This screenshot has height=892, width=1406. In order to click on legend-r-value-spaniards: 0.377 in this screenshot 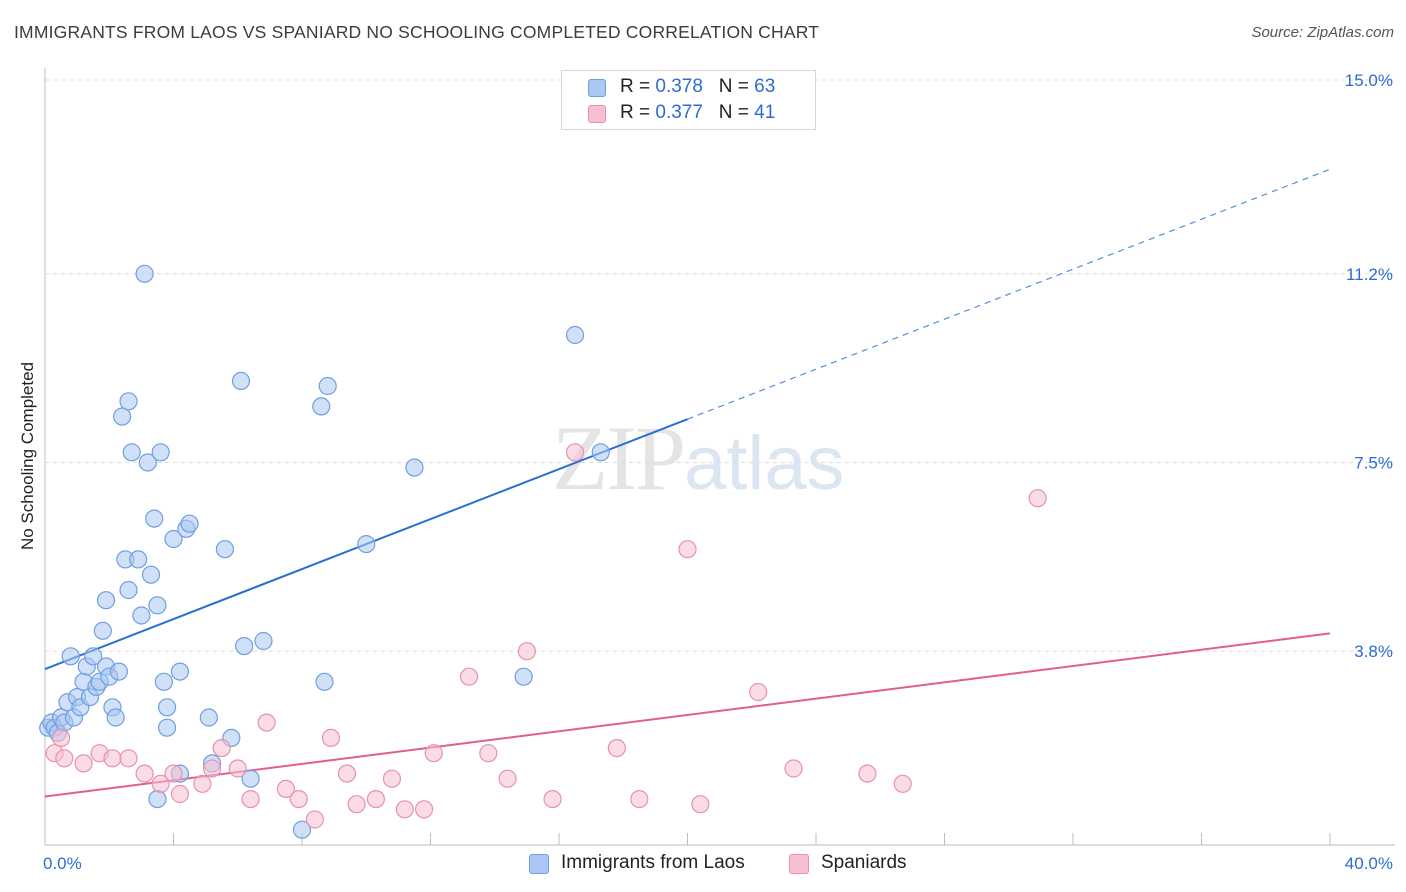, I will do `click(679, 112)`.